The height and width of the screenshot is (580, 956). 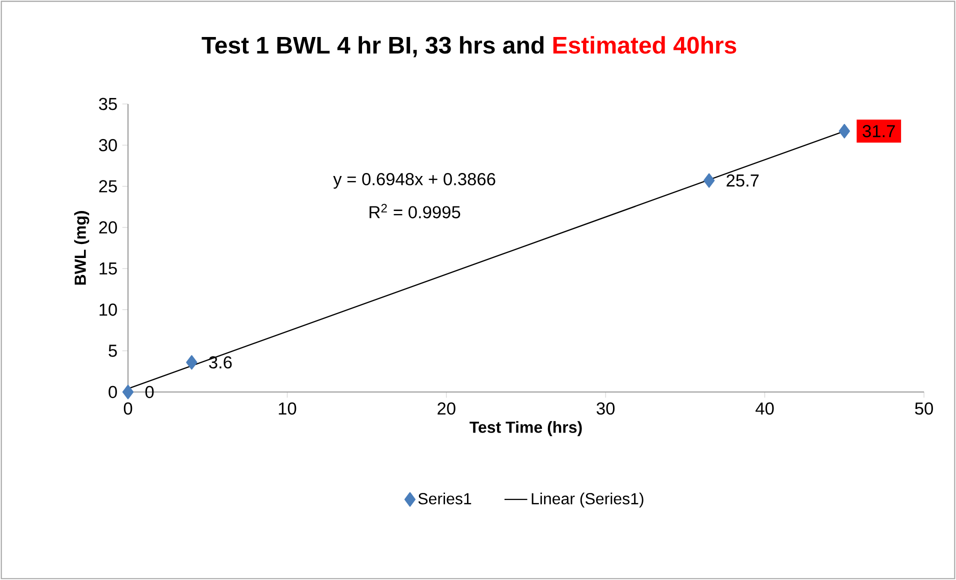 I want to click on legend-label: Series1, so click(x=445, y=498).